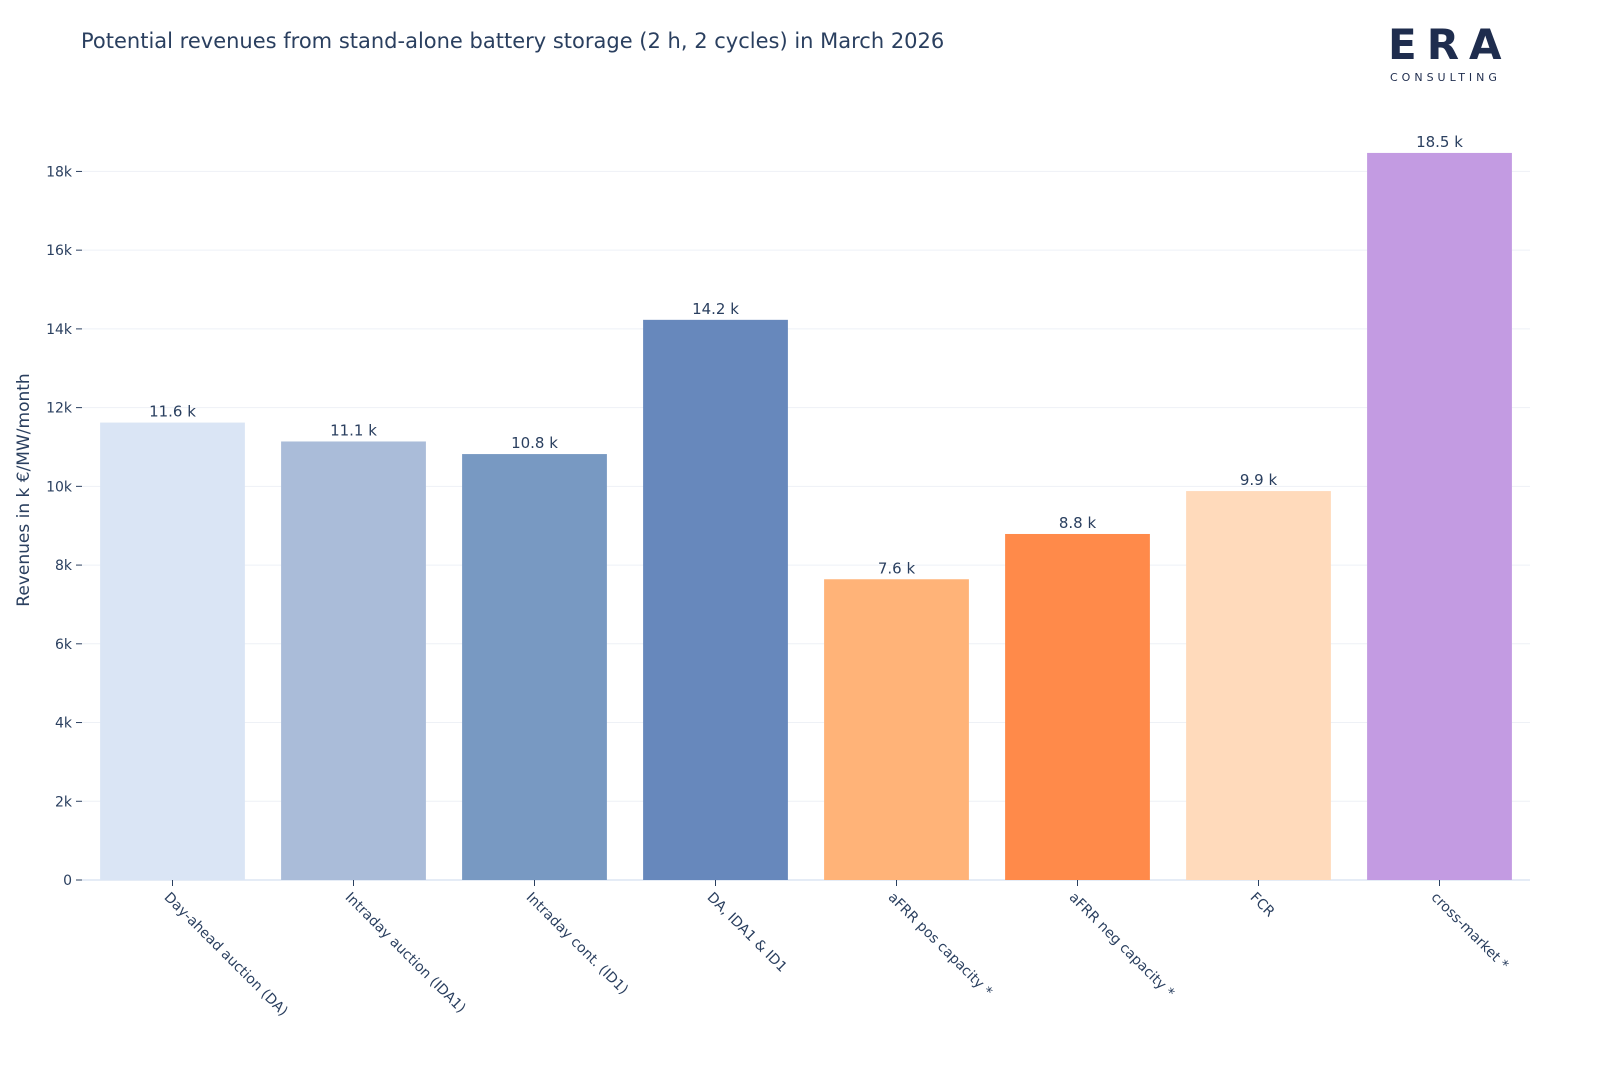 The width and height of the screenshot is (1600, 1067). What do you see at coordinates (1439, 142) in the screenshot?
I see `bar-data-label: 18.5 k` at bounding box center [1439, 142].